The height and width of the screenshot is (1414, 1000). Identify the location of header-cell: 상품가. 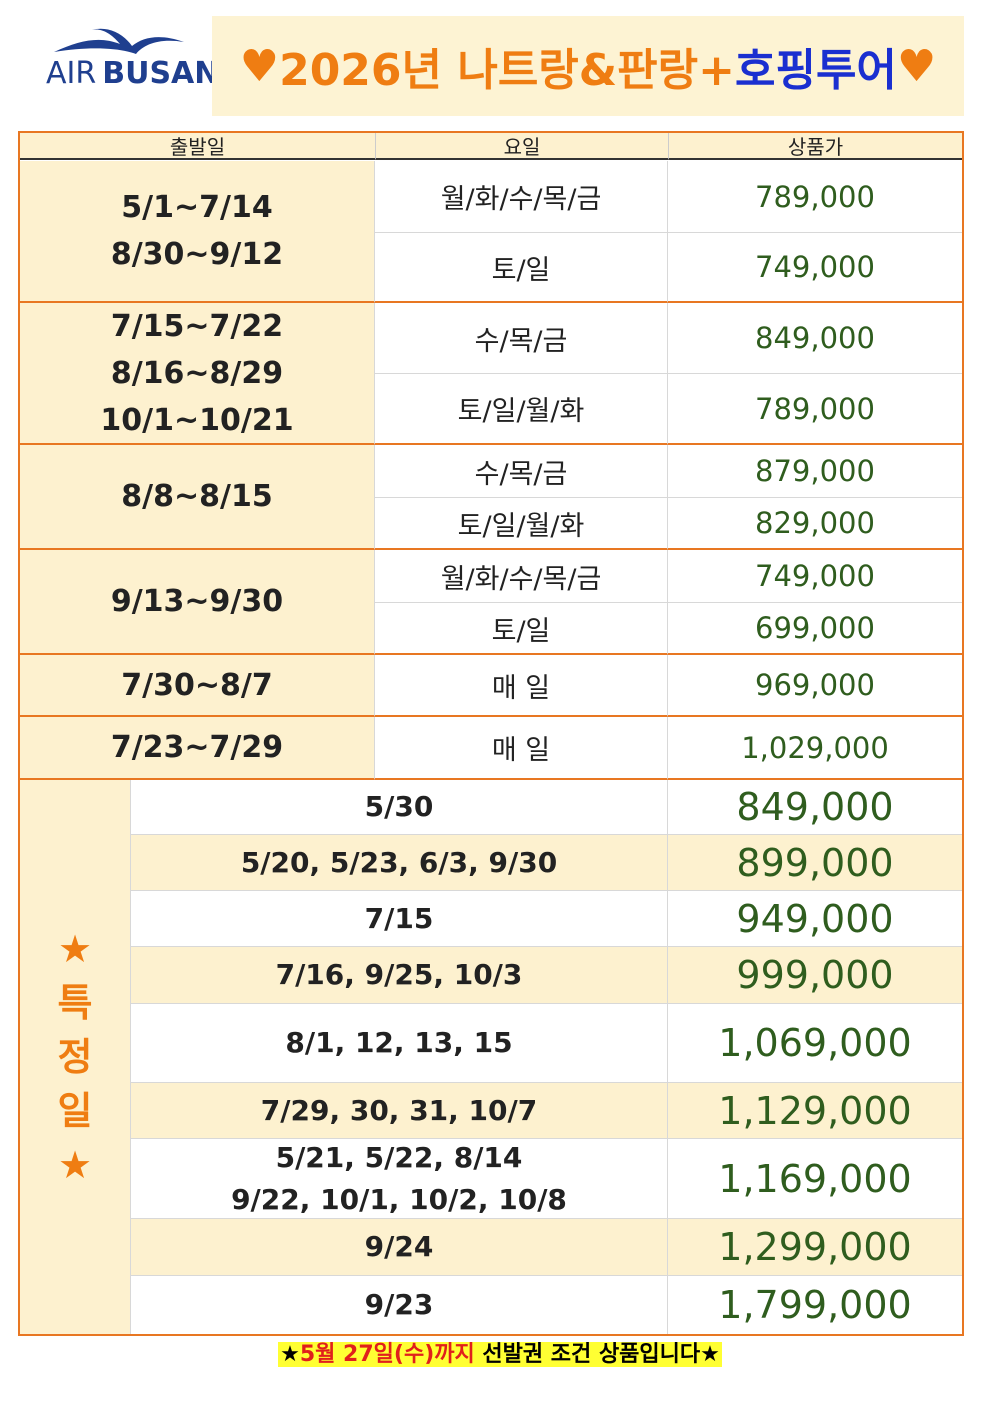
(815, 146).